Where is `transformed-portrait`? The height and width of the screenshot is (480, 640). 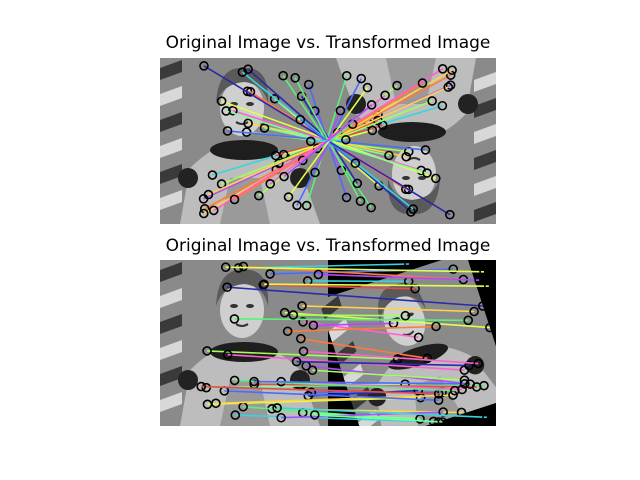 transformed-portrait is located at coordinates (412, 141).